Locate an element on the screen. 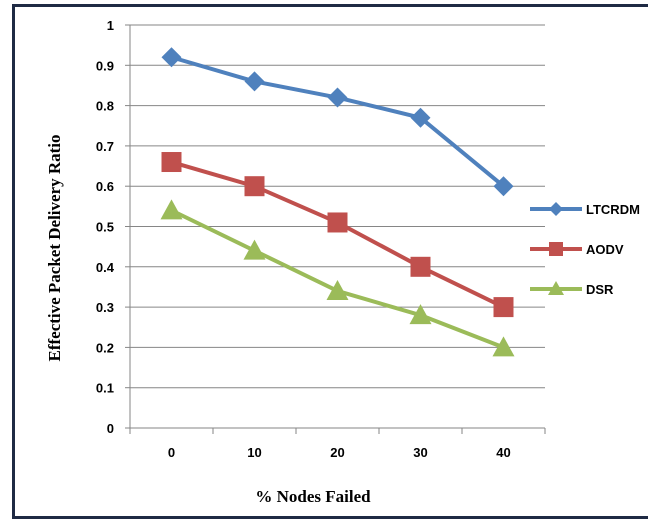 This screenshot has width=648, height=519. legend: LTCRDM AODV DSR is located at coordinates (585, 249).